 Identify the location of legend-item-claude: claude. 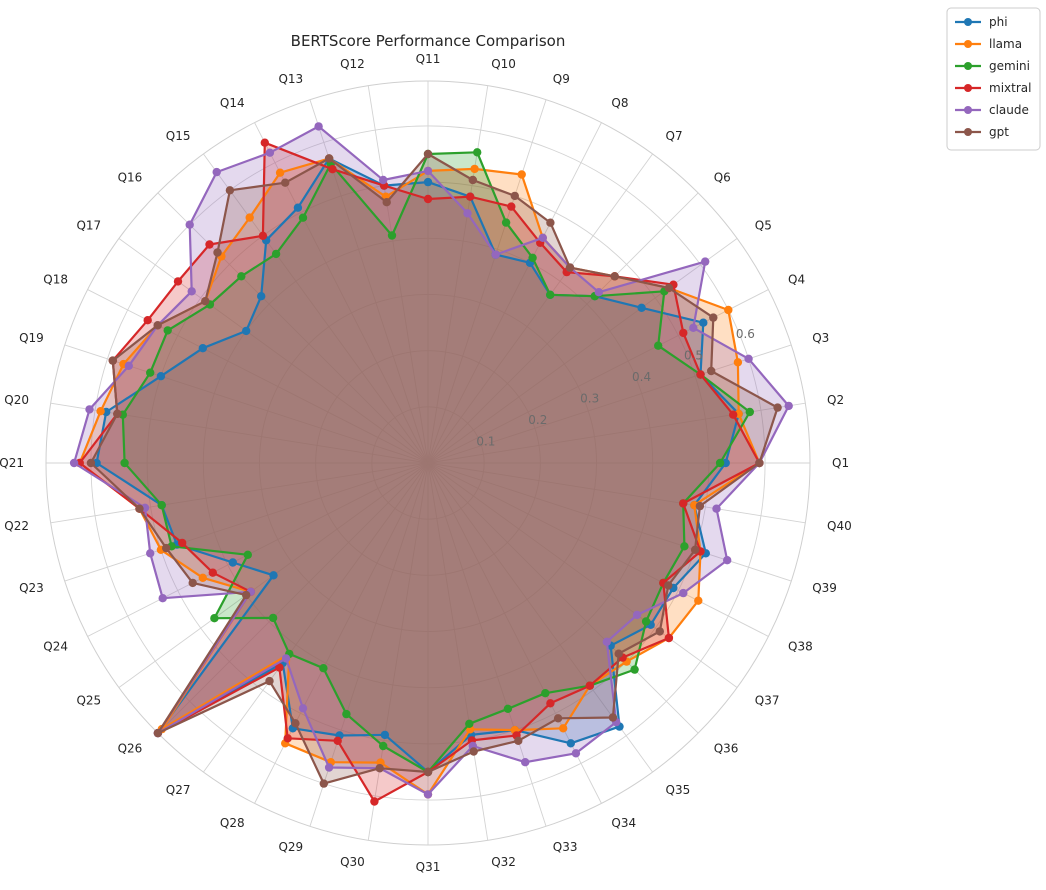
(992, 110).